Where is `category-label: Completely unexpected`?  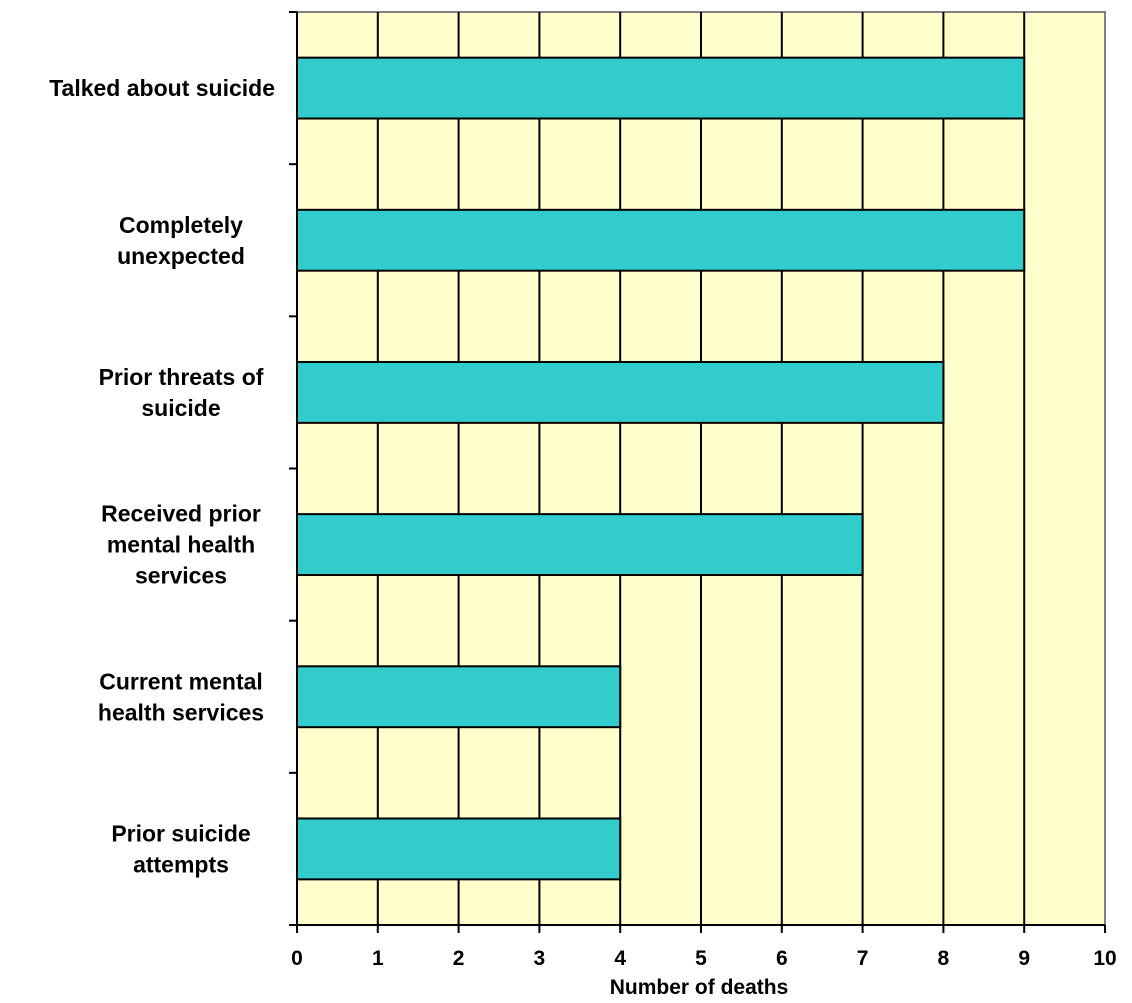
category-label: Completely unexpected is located at coordinates (181, 240).